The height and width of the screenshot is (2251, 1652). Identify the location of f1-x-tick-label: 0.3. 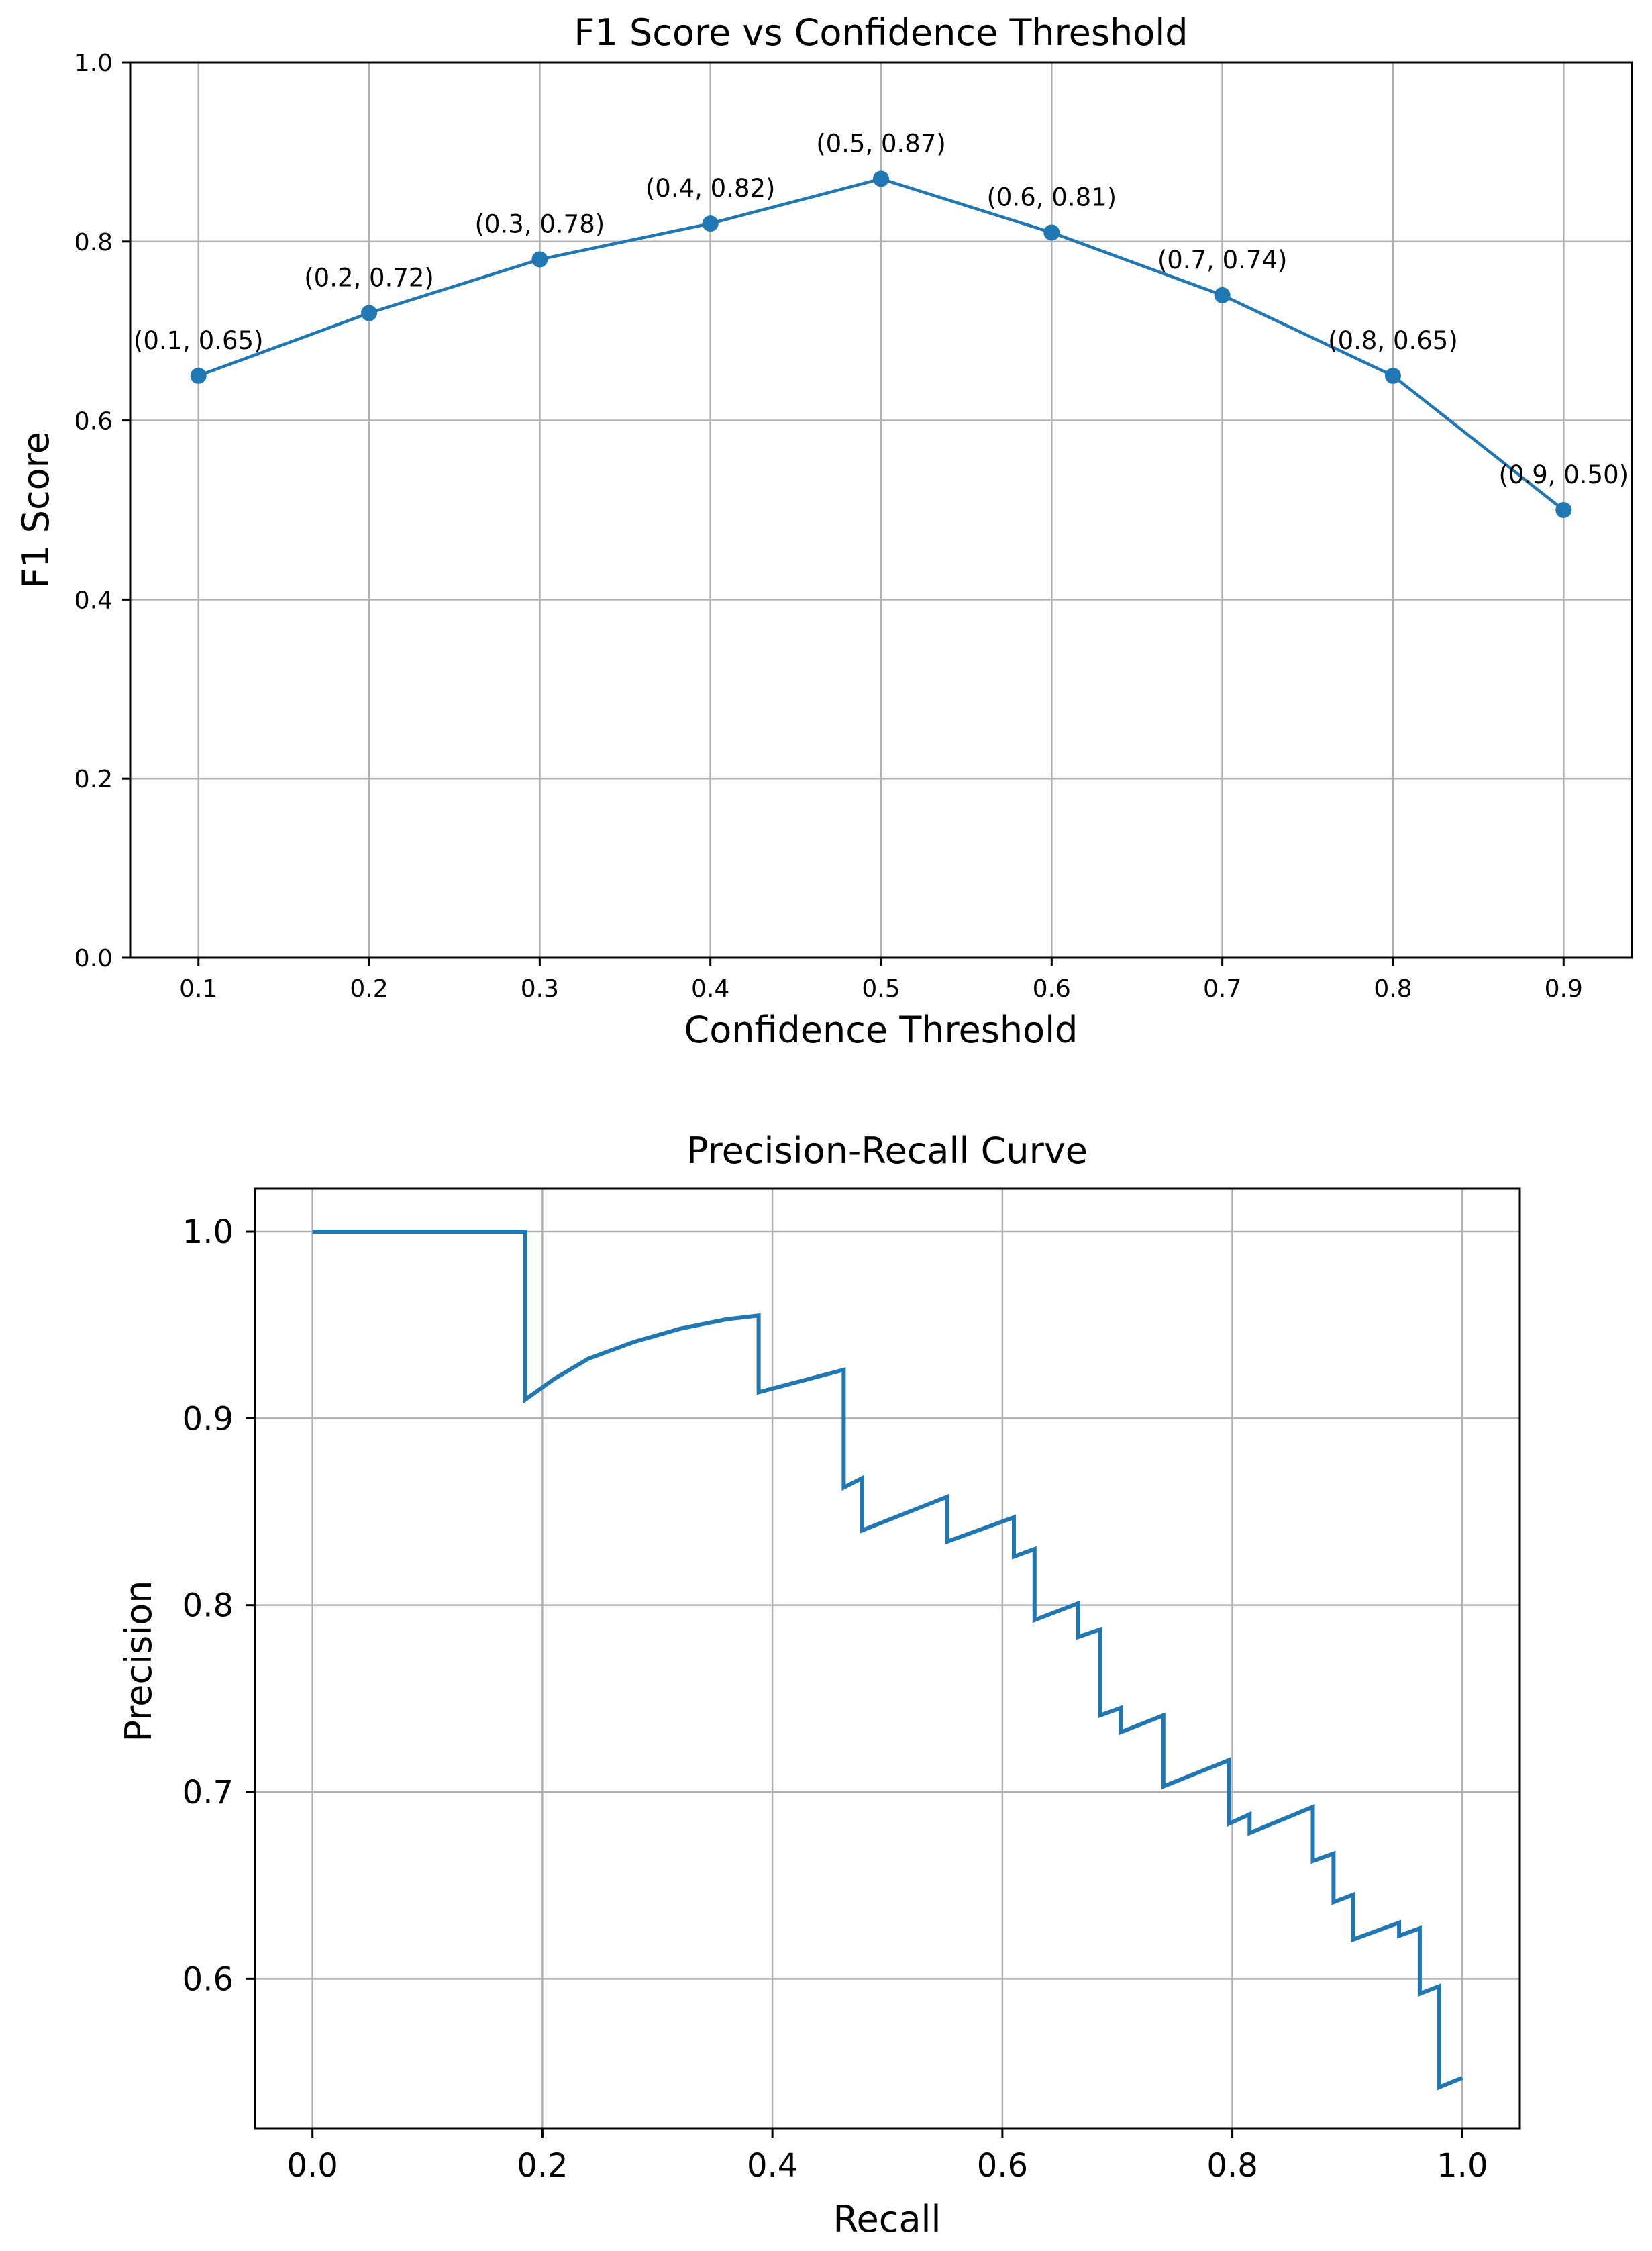
(540, 989).